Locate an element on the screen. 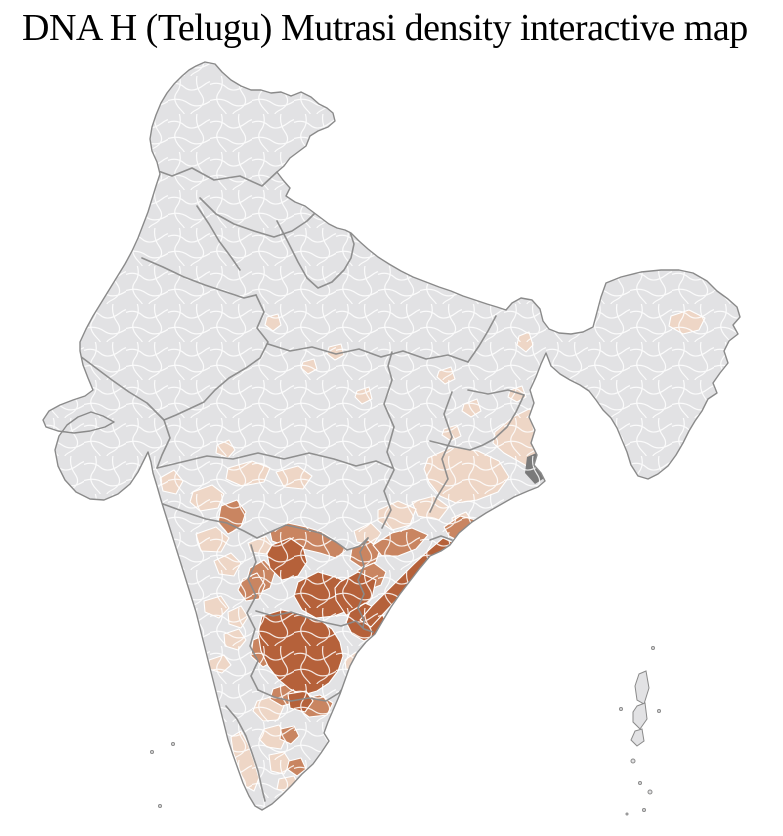 The height and width of the screenshot is (836, 783). islands is located at coordinates (405, 731).